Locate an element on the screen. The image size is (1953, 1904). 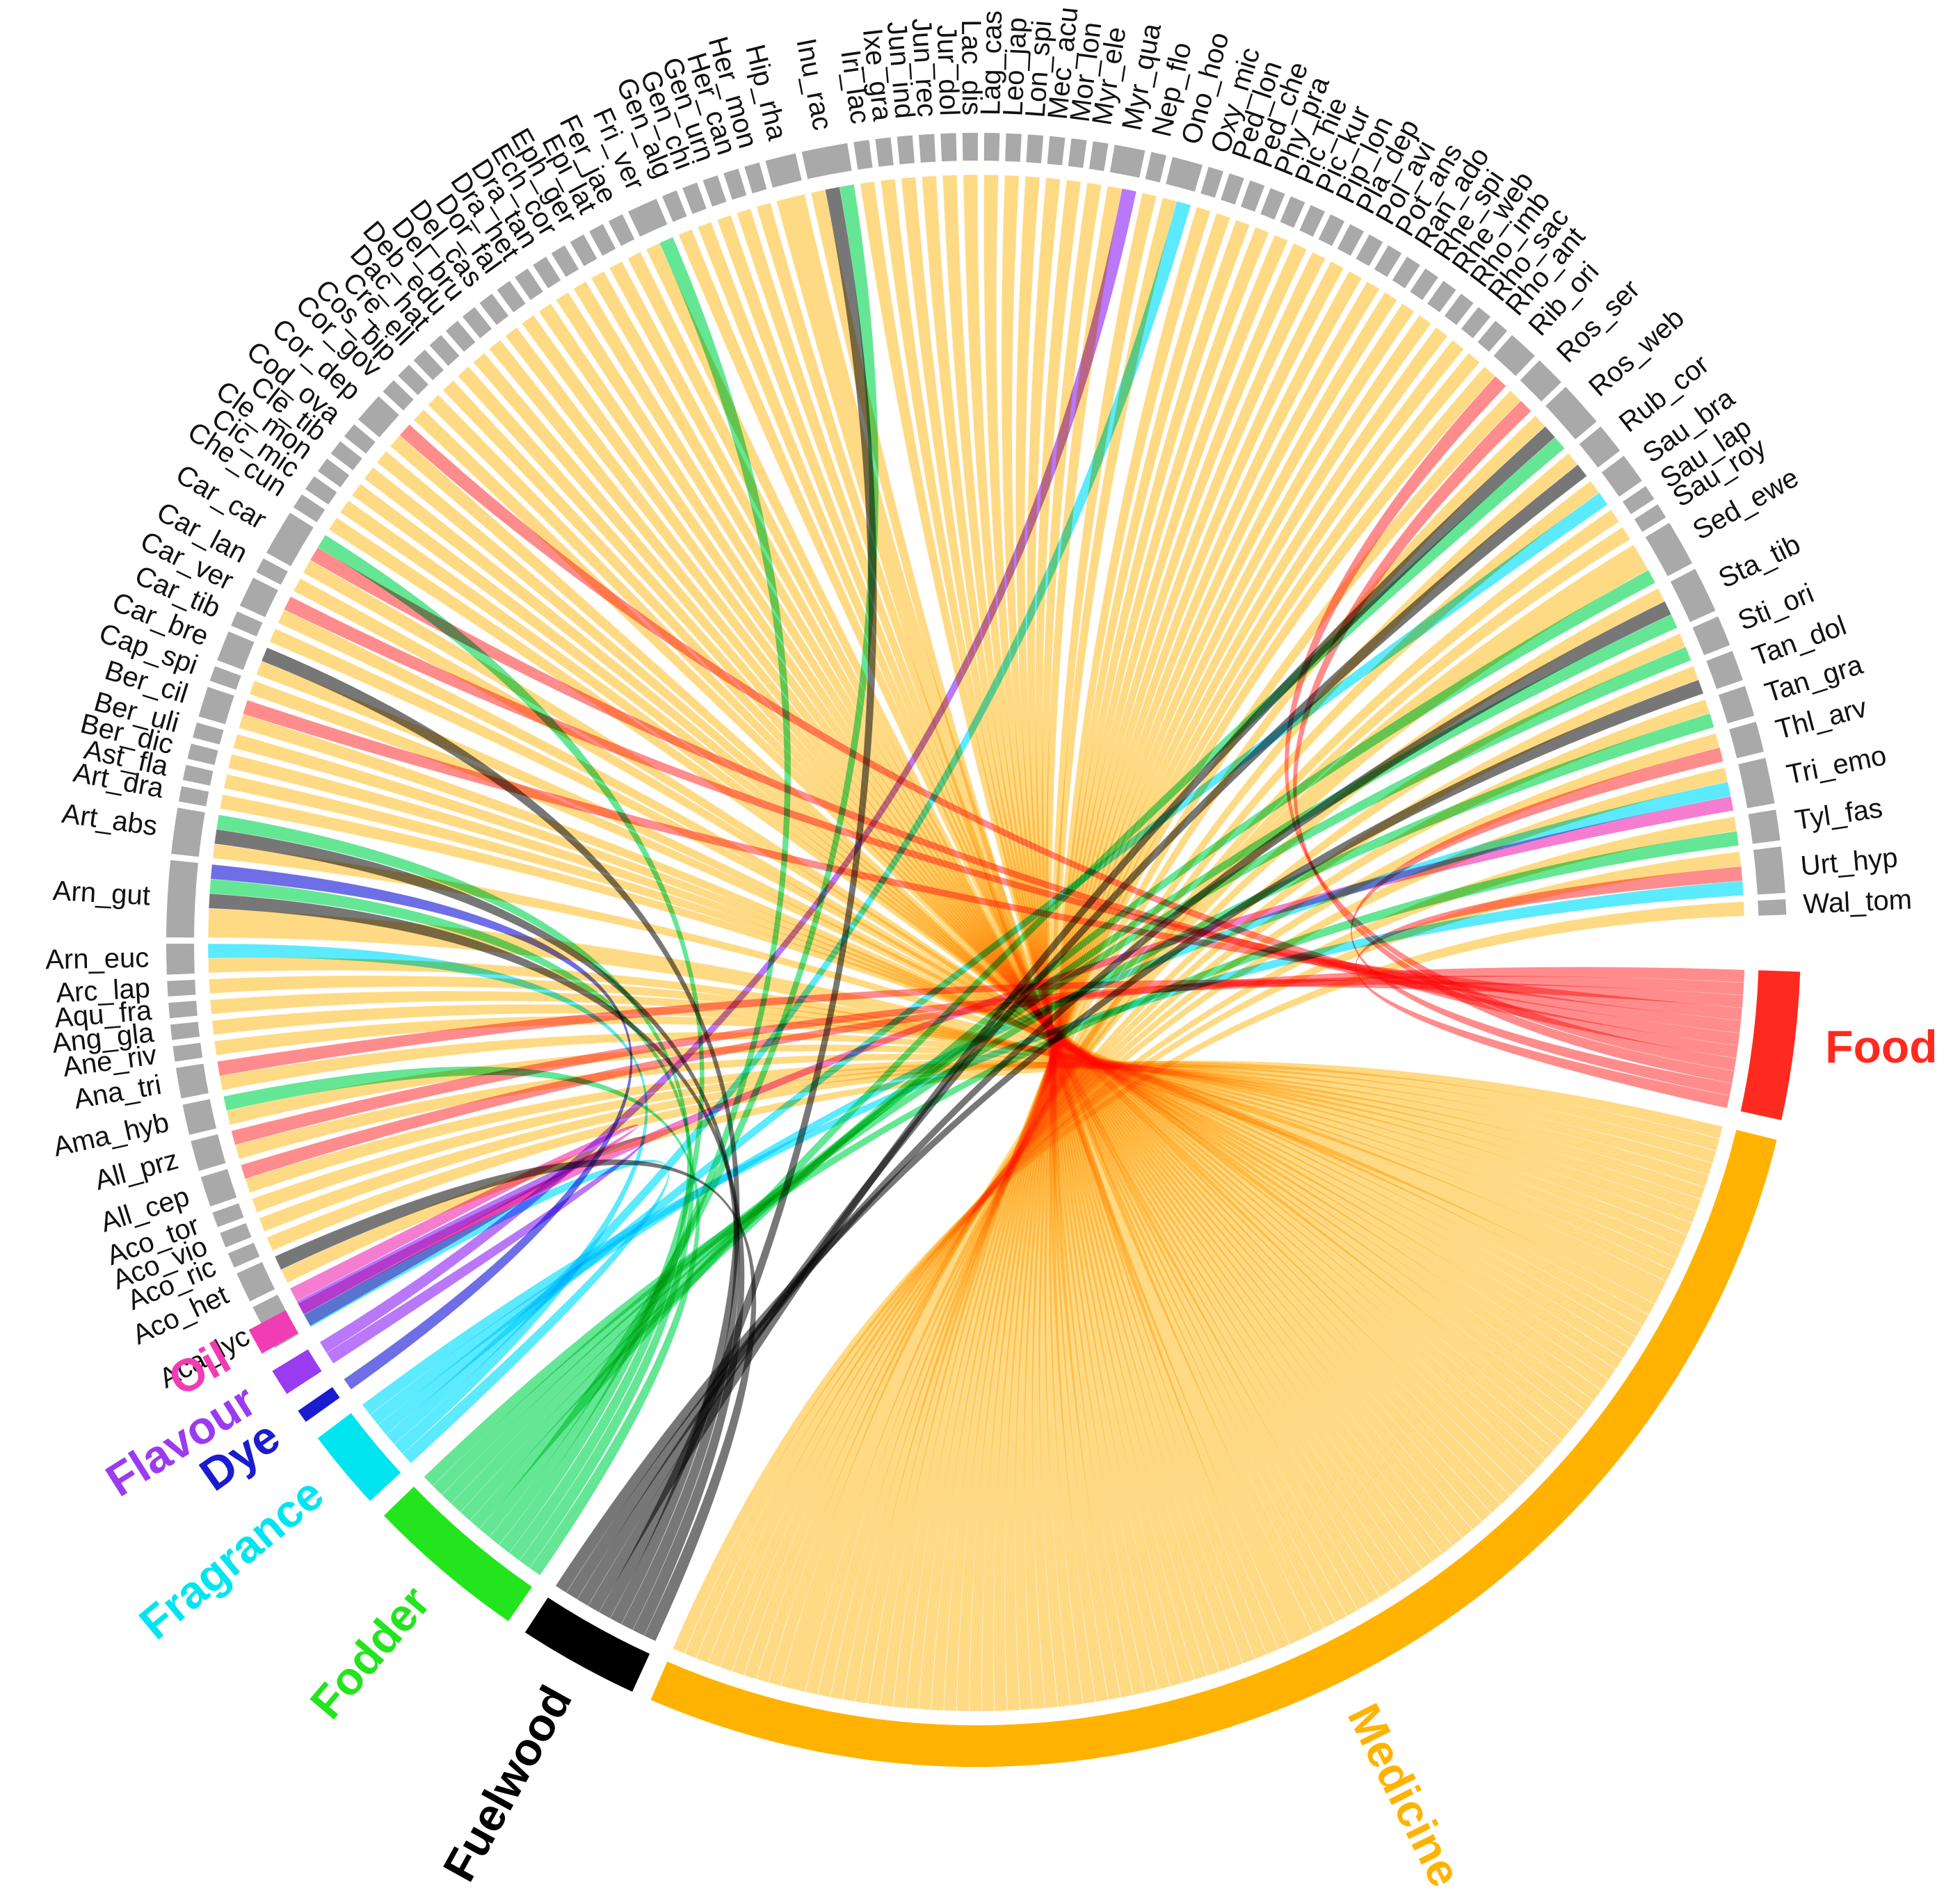
species-arc-ros-web is located at coordinates (1571, 413).